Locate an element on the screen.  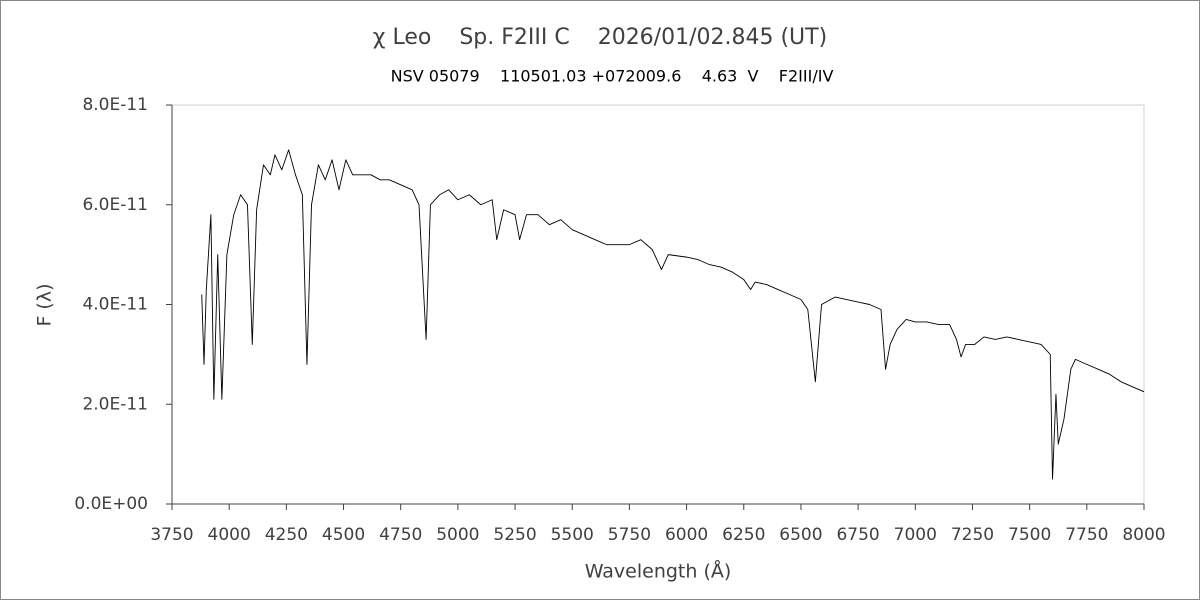
x-tick-label: 4250 is located at coordinates (286, 535).